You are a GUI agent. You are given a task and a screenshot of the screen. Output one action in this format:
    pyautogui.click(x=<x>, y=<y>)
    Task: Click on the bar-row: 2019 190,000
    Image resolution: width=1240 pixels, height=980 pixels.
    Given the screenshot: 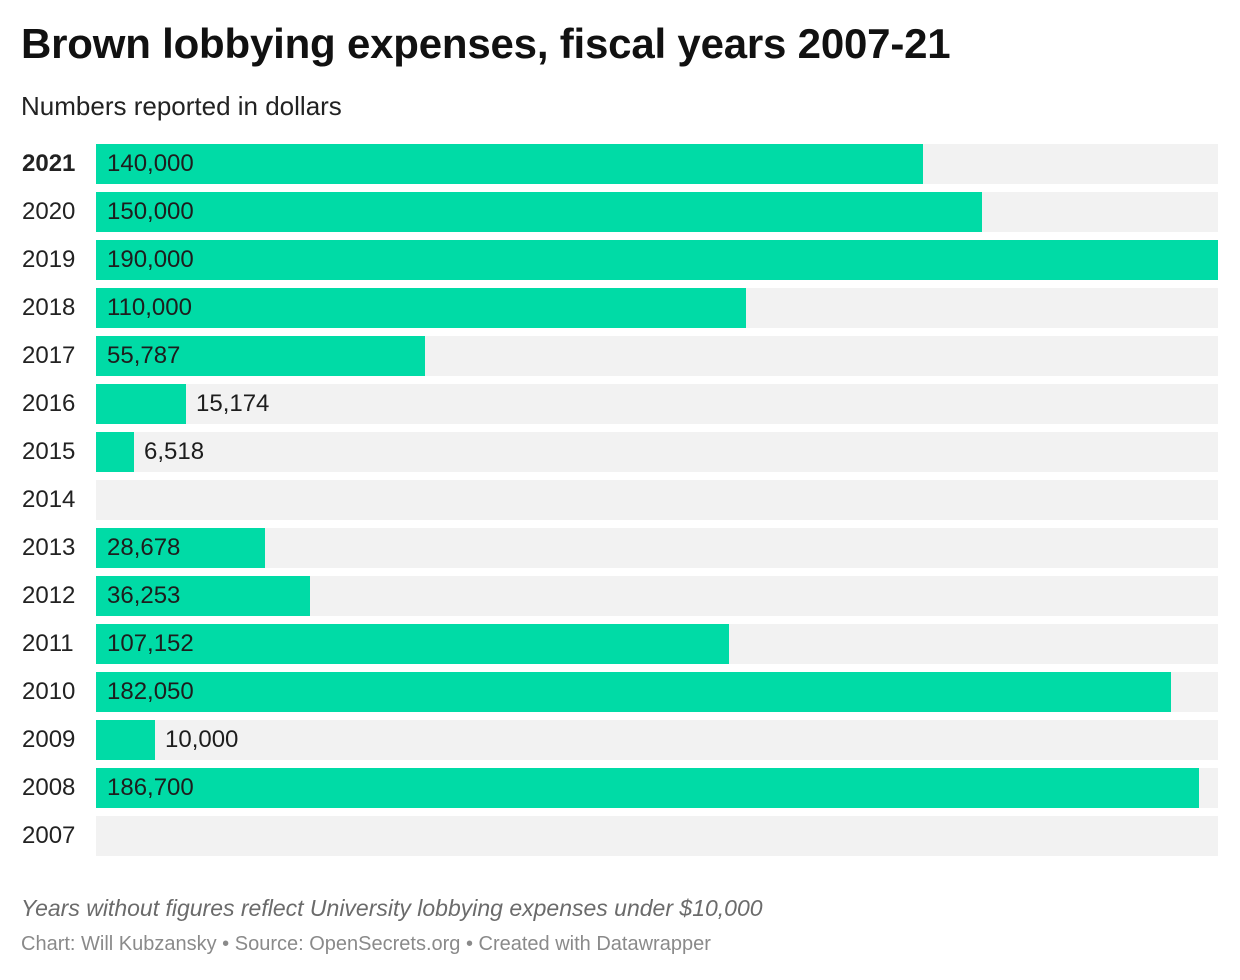 What is the action you would take?
    pyautogui.click(x=620, y=260)
    